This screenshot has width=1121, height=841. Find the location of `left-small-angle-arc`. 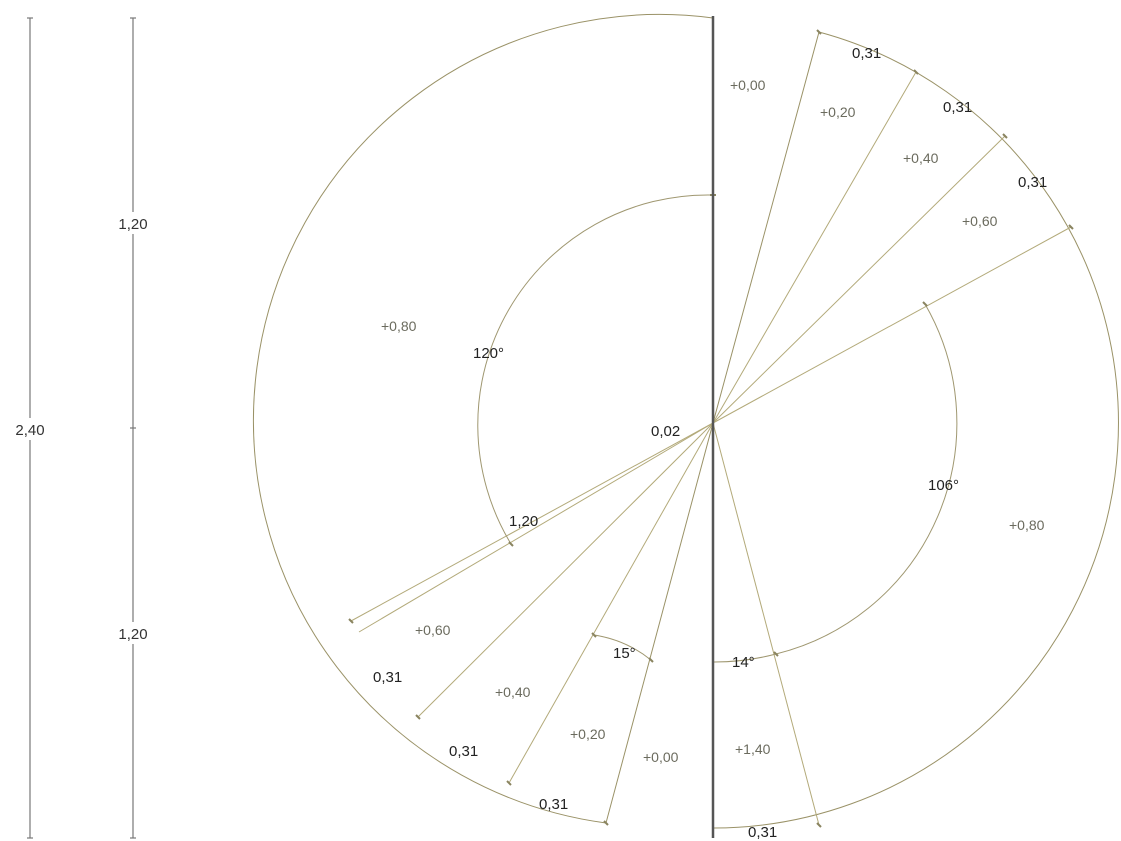

left-small-angle-arc is located at coordinates (622, 647).